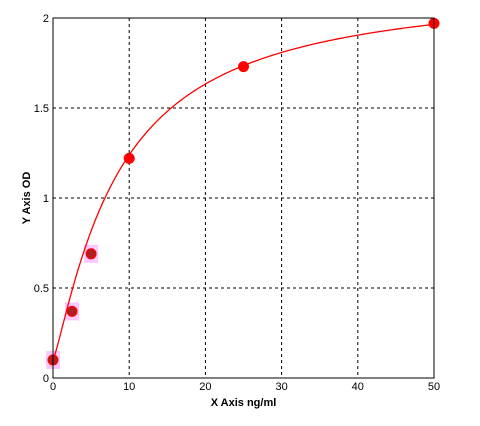 This screenshot has height=426, width=480. What do you see at coordinates (244, 403) in the screenshot?
I see `x-axis-label: X Axis ng/ml` at bounding box center [244, 403].